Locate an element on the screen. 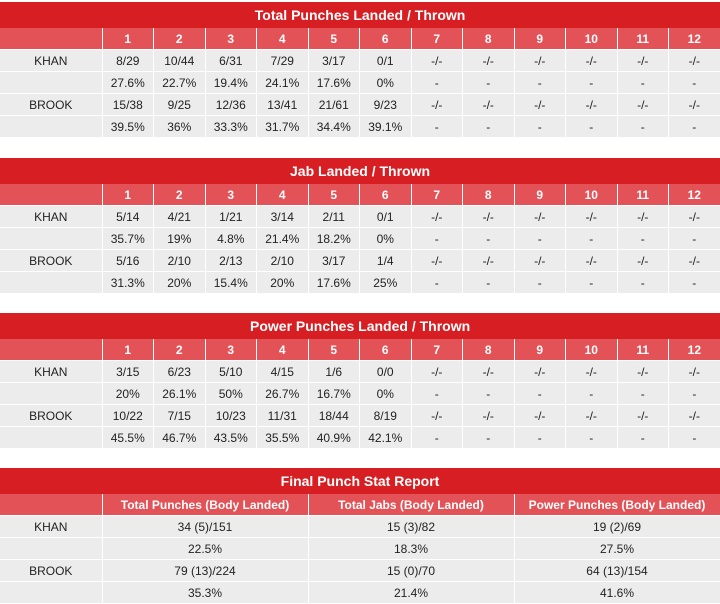 The height and width of the screenshot is (604, 720). brook-final-values-1: 79 (13)/224 is located at coordinates (205, 570).